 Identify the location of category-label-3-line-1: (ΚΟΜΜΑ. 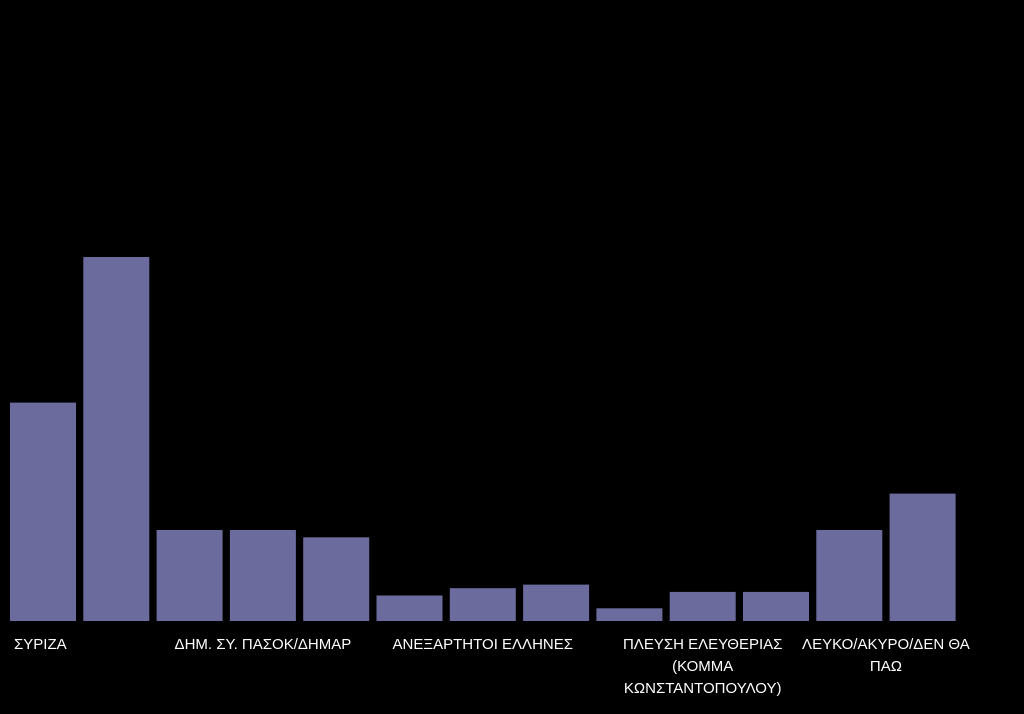
(702, 666).